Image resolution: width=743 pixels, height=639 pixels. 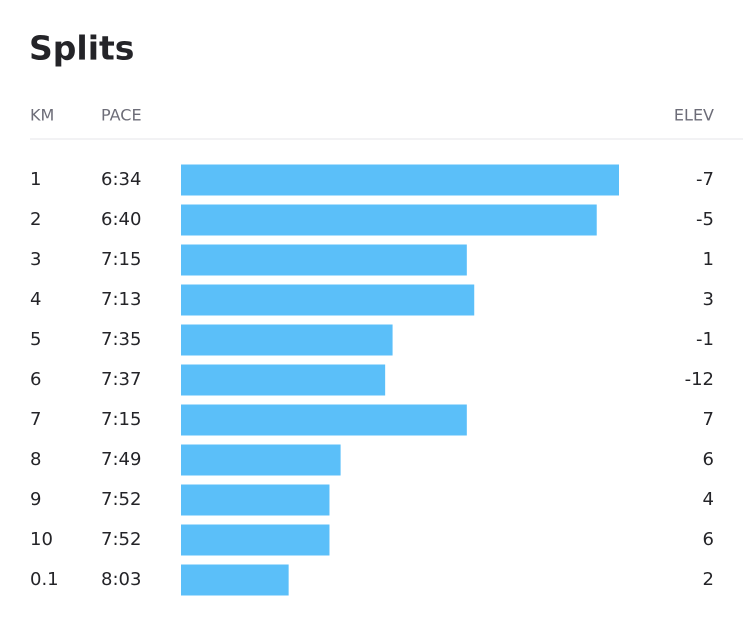 What do you see at coordinates (705, 339) in the screenshot?
I see `elev-label: -1` at bounding box center [705, 339].